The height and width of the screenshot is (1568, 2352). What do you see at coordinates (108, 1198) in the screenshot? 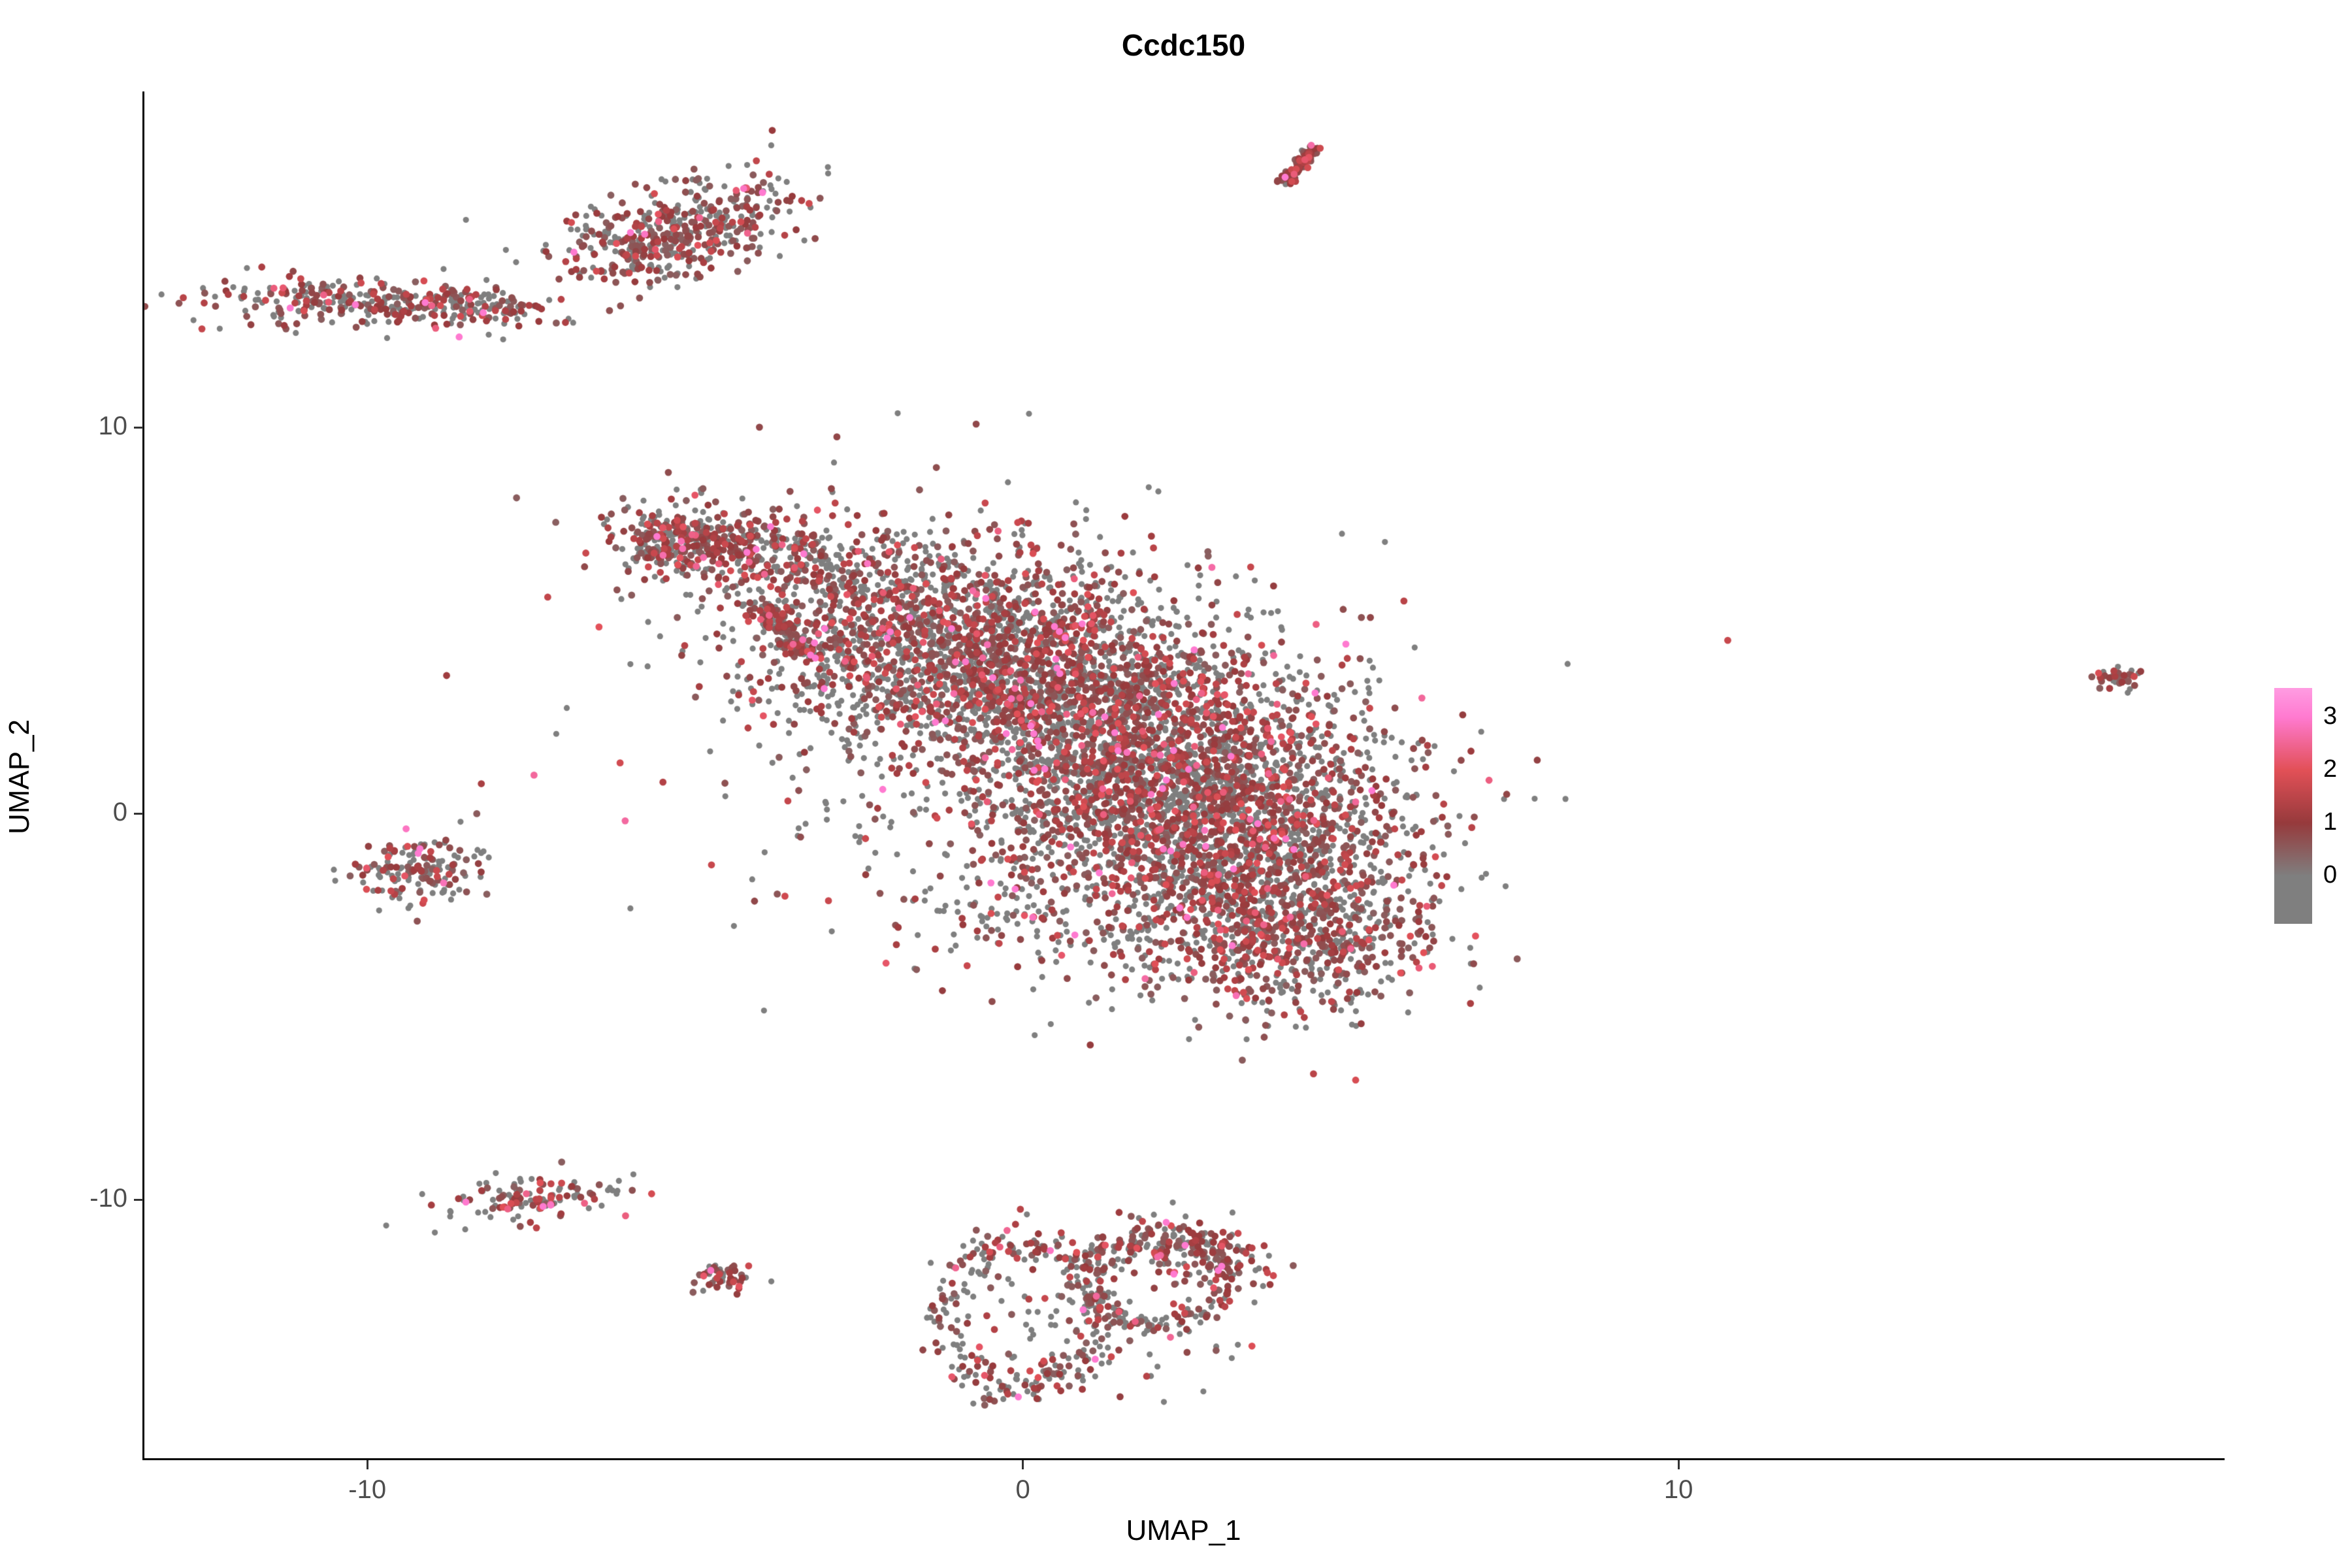
I see `y-tick-label: -10` at bounding box center [108, 1198].